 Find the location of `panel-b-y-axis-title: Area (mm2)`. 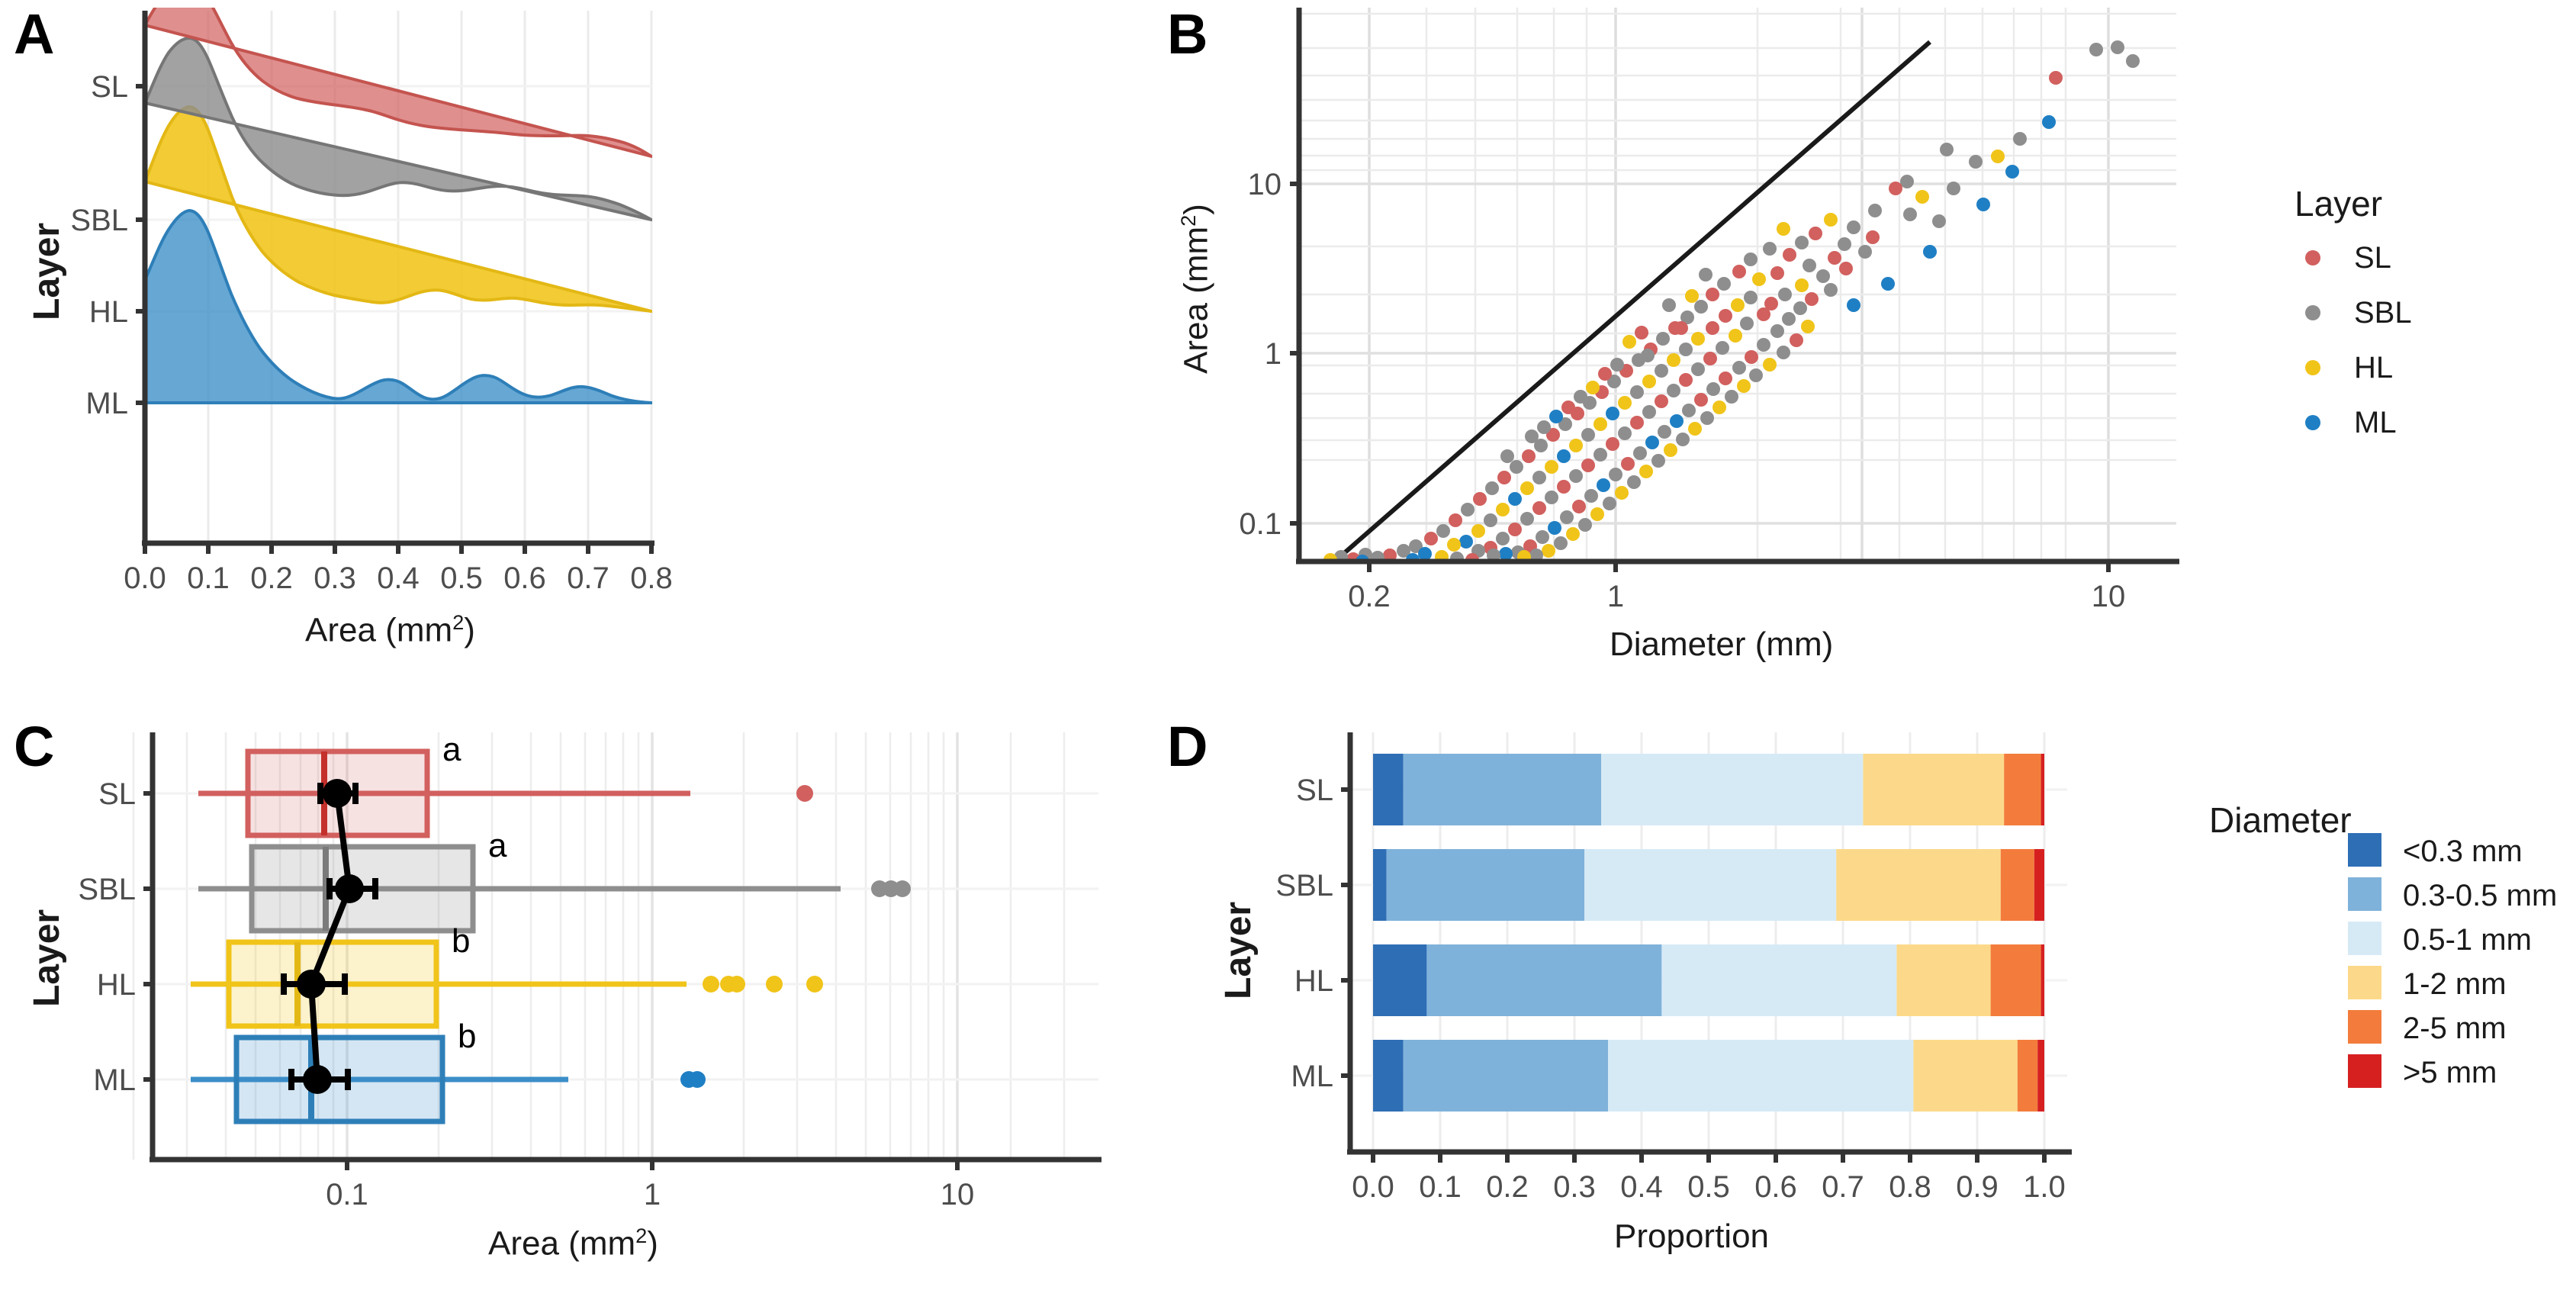

panel-b-y-axis-title: Area (mm2) is located at coordinates (1196, 289).